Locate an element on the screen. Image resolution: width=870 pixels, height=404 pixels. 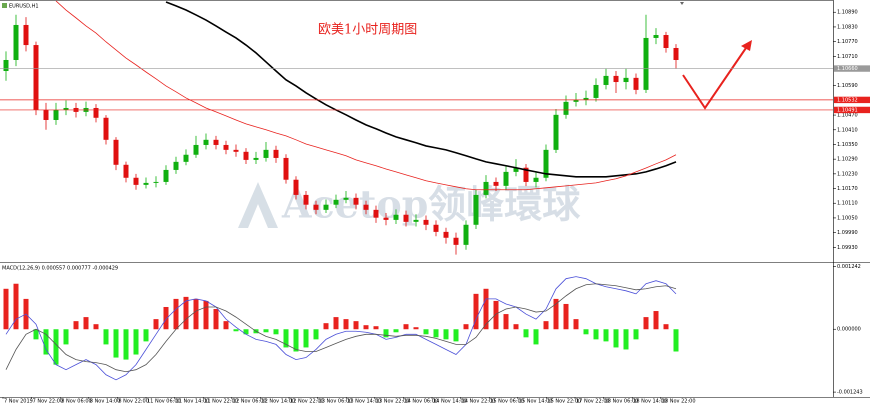
y-tick-label: 0.001242 is located at coordinates (849, 267).